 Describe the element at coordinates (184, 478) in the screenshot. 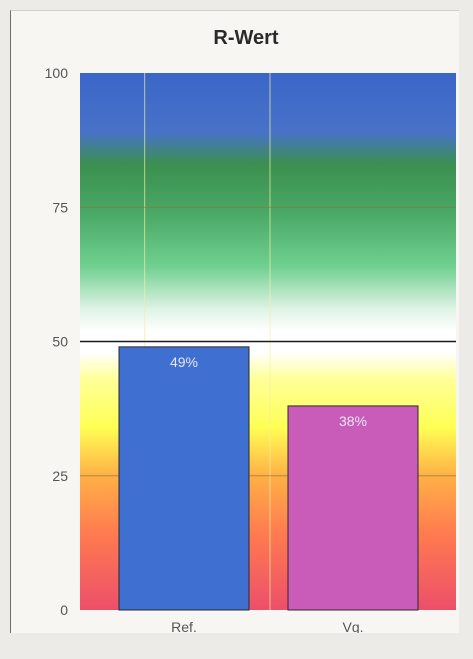

I see `bar-ref` at that location.